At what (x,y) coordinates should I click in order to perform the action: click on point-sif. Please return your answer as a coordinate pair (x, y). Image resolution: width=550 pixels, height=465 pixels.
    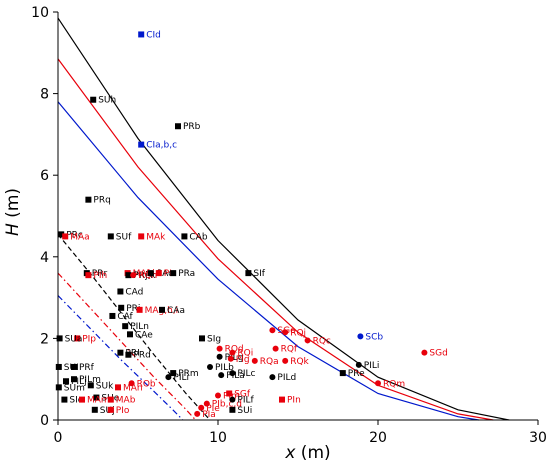
    Looking at the image, I should click on (248, 273).